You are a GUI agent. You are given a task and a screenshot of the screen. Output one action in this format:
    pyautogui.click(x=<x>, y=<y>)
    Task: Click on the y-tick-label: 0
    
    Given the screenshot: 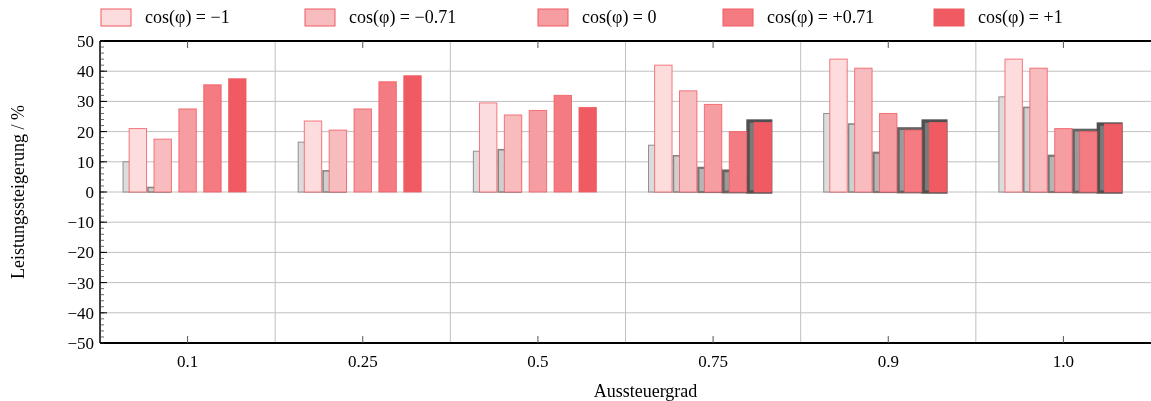 What is the action you would take?
    pyautogui.click(x=89, y=192)
    